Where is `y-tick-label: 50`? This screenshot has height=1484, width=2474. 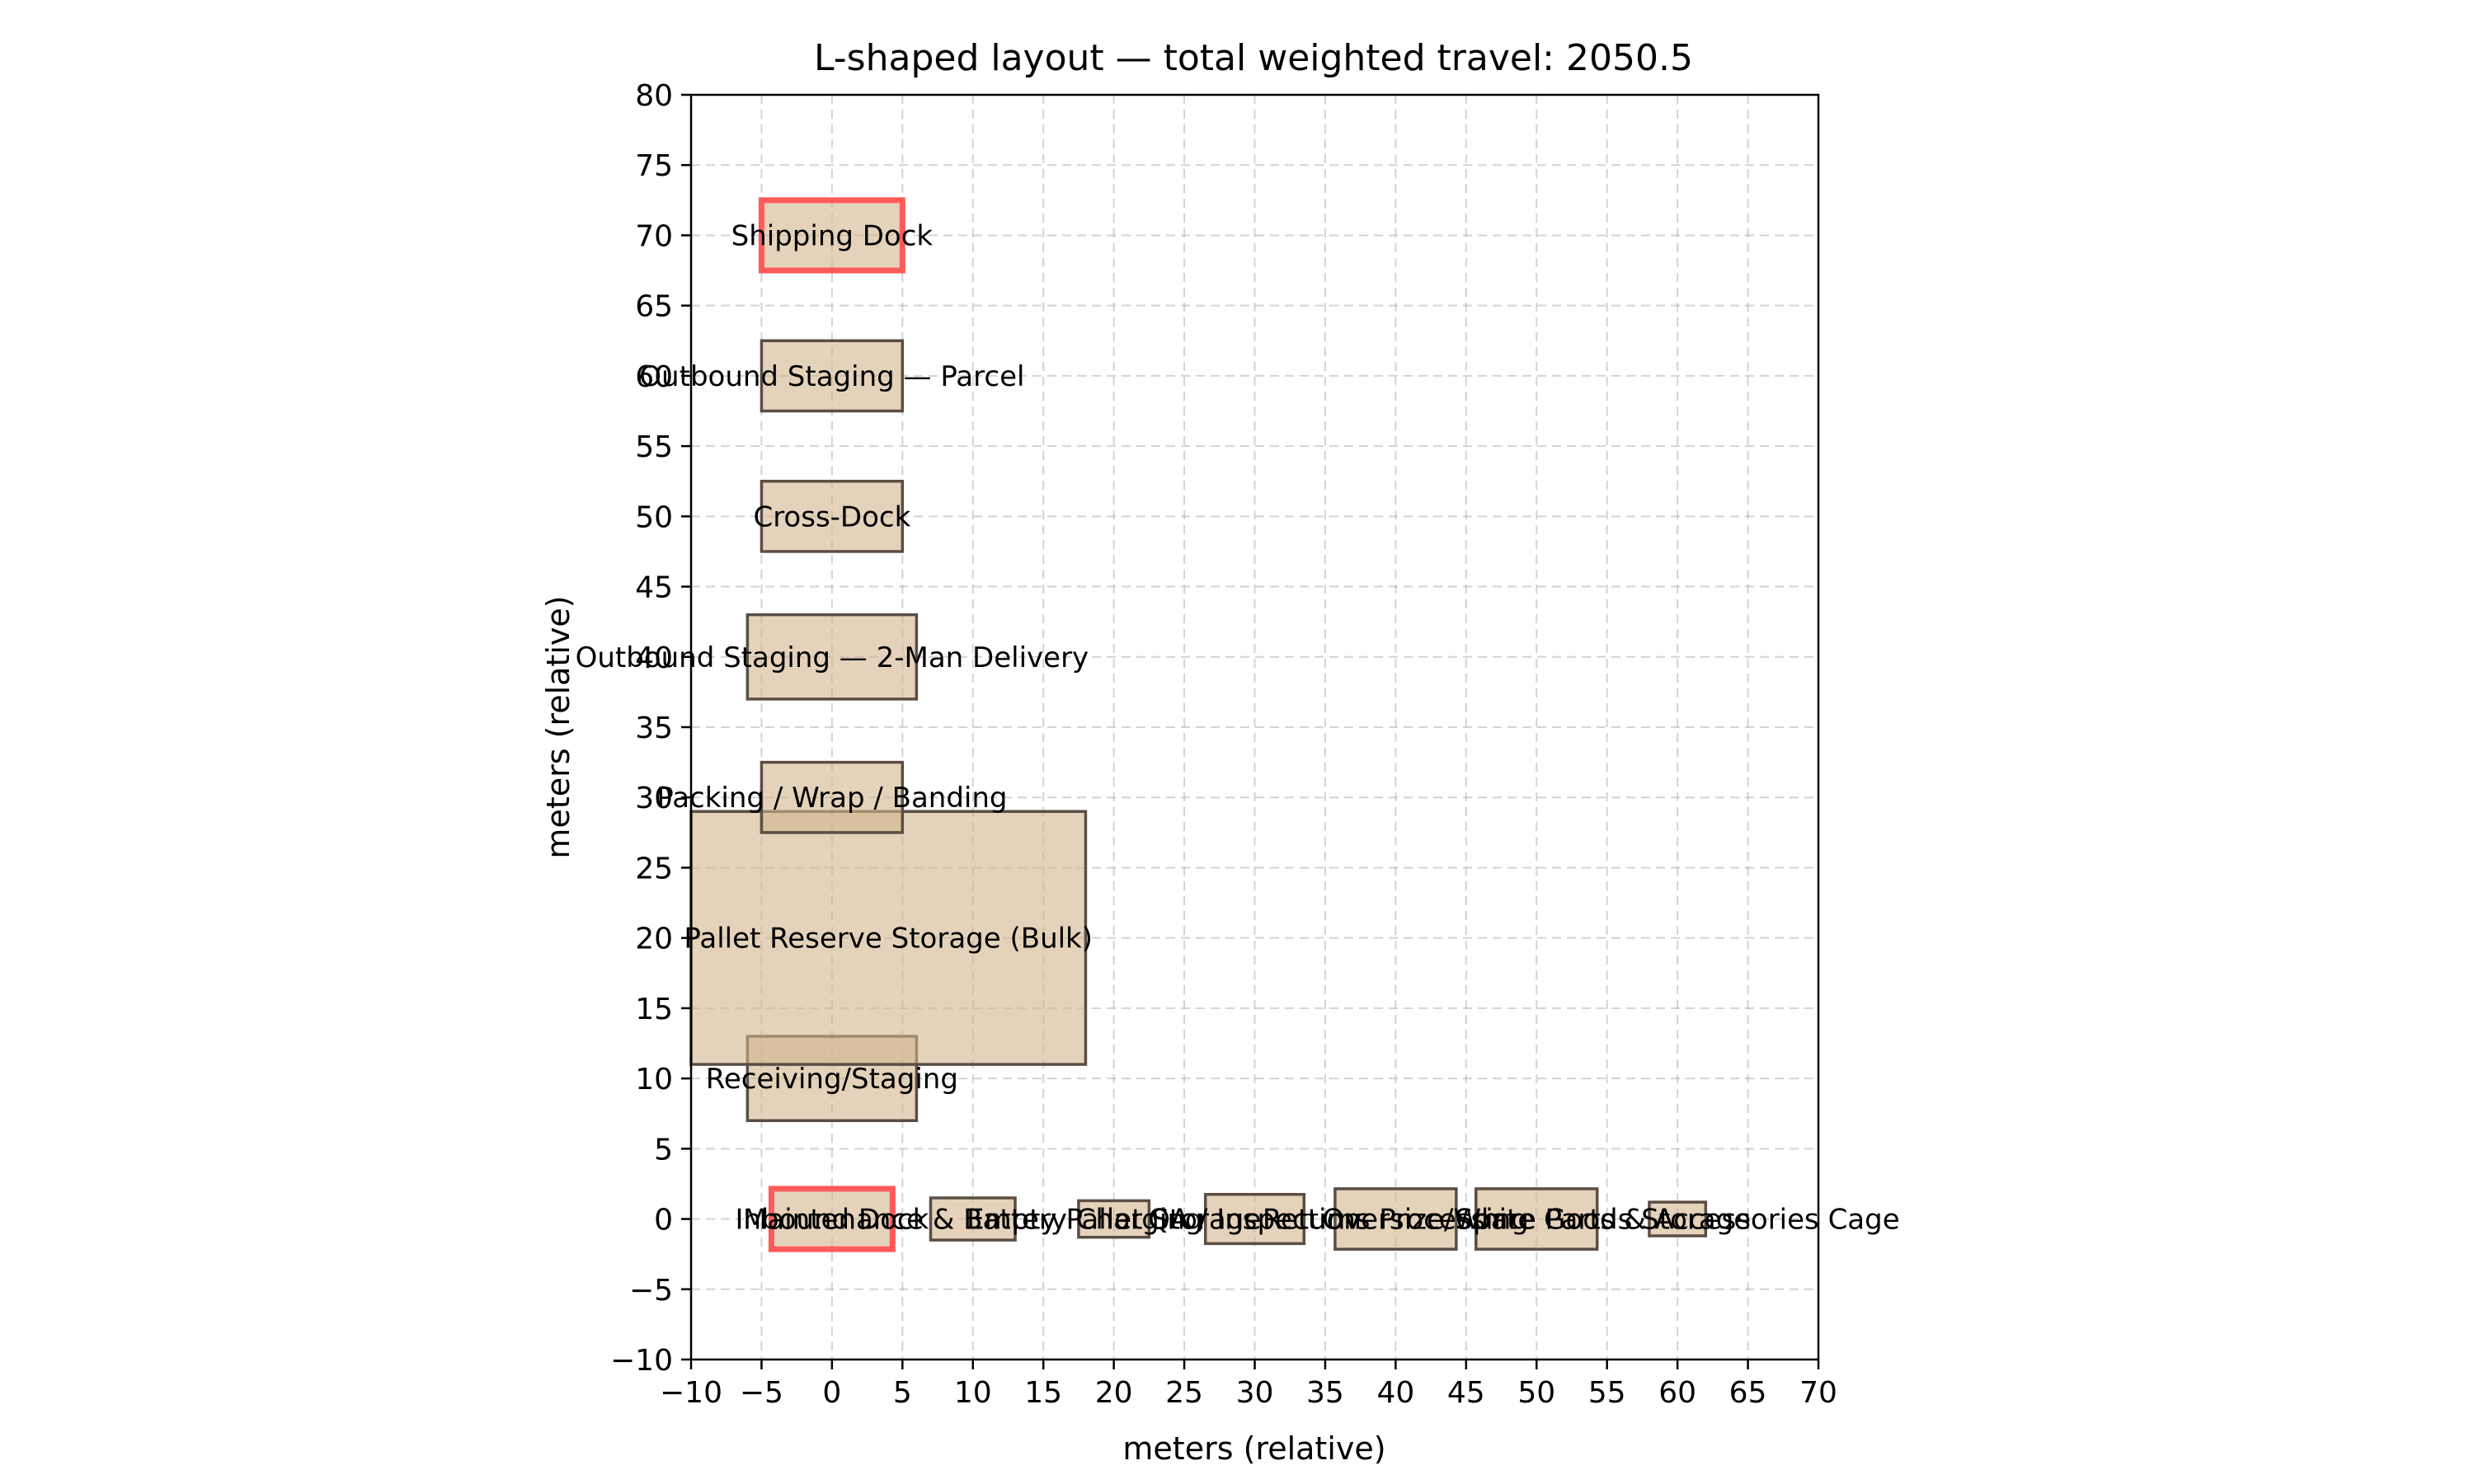
y-tick-label: 50 is located at coordinates (654, 517).